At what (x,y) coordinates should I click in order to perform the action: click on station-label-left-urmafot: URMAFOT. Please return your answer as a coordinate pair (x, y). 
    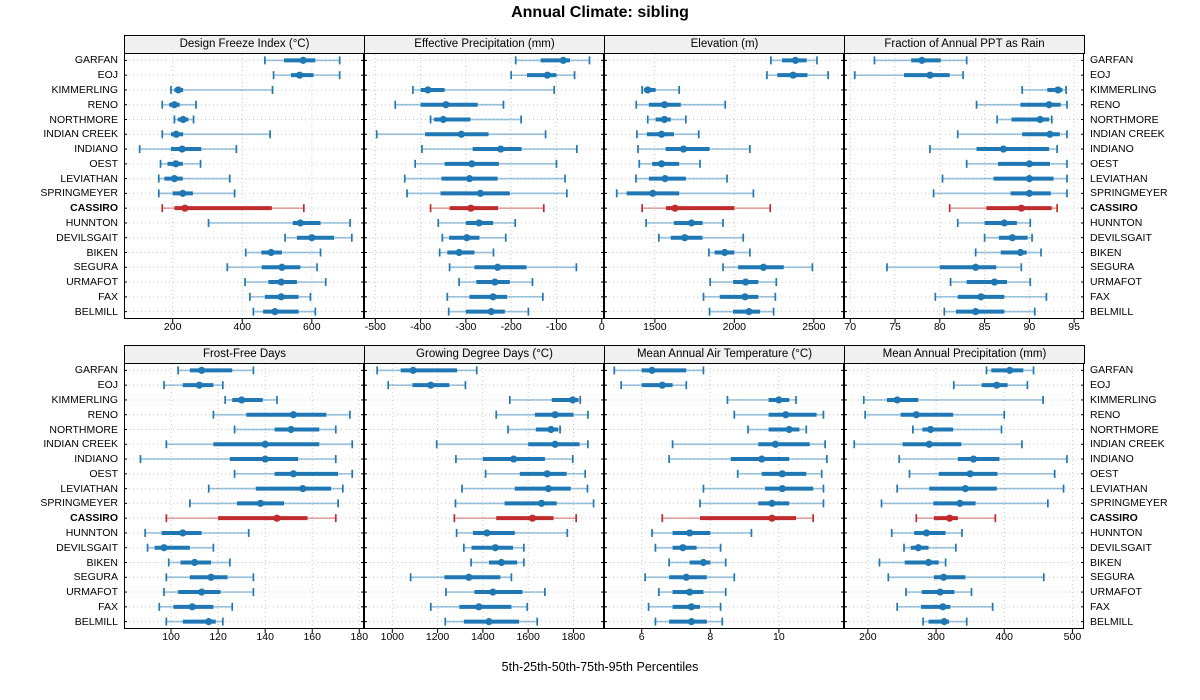
    Looking at the image, I should click on (92, 592).